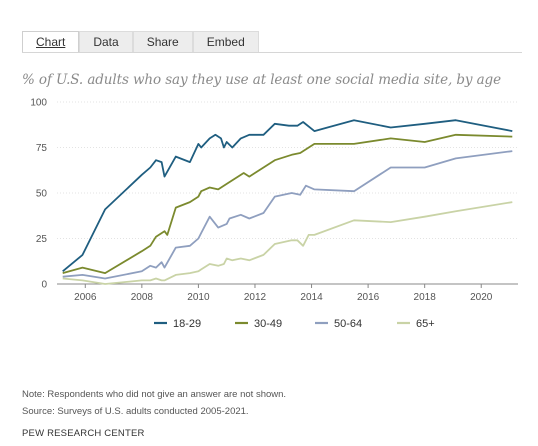 This screenshot has height=446, width=538. Describe the element at coordinates (106, 41) in the screenshot. I see `tab-data: Data` at that location.